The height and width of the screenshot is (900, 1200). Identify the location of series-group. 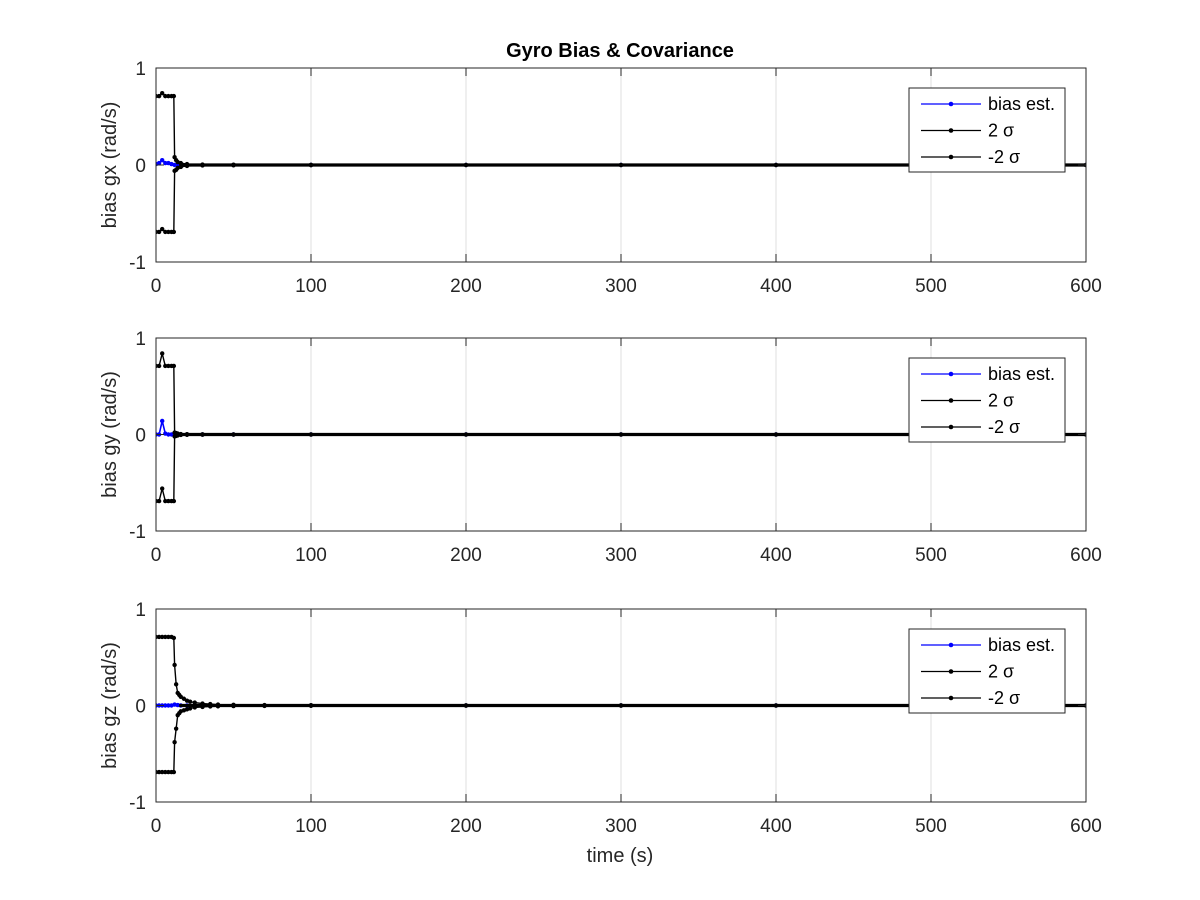
(621, 427).